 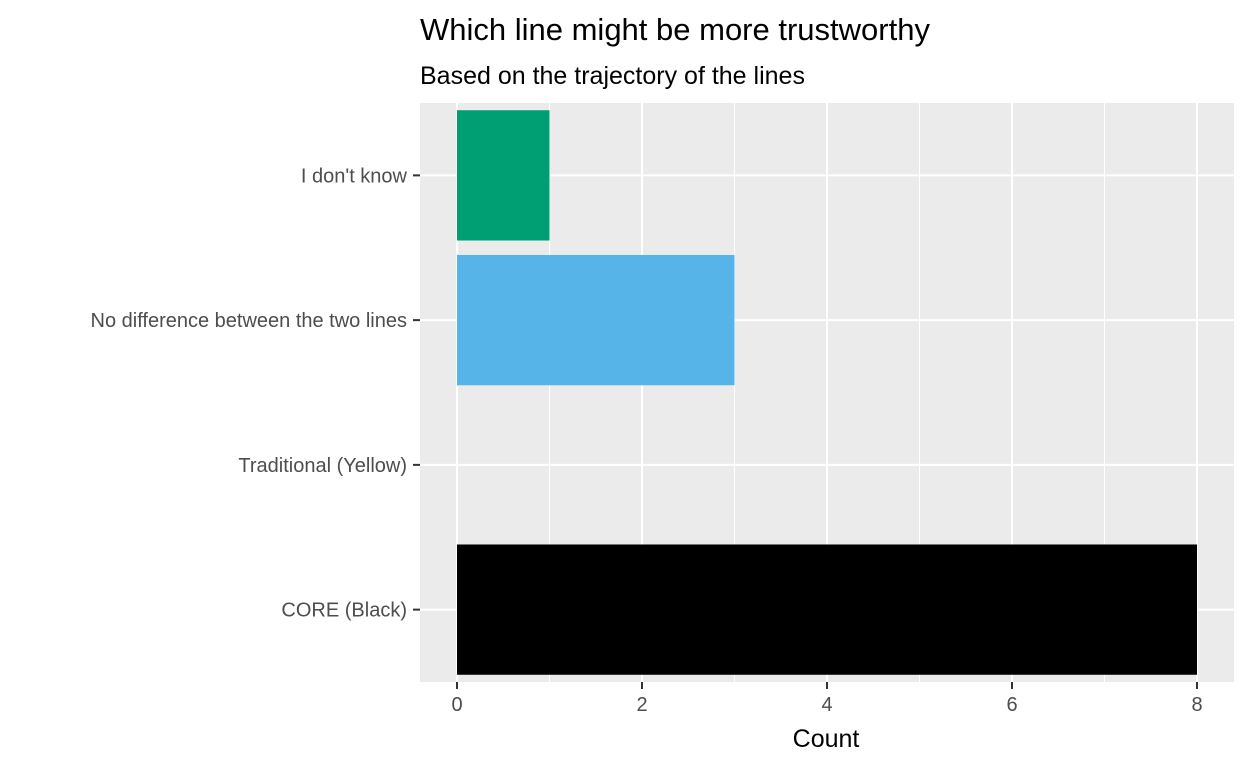 What do you see at coordinates (1196, 705) in the screenshot?
I see `x-tick-label: 8` at bounding box center [1196, 705].